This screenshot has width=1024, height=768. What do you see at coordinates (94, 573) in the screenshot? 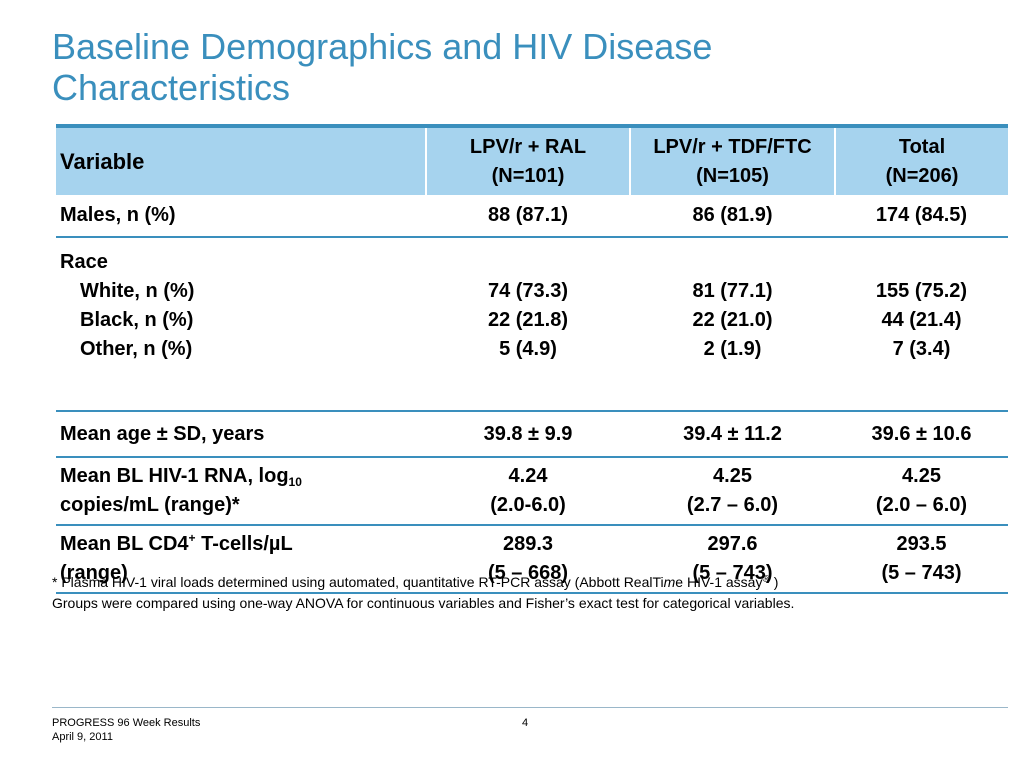
I see `row-label-line-2: (range)` at bounding box center [94, 573].